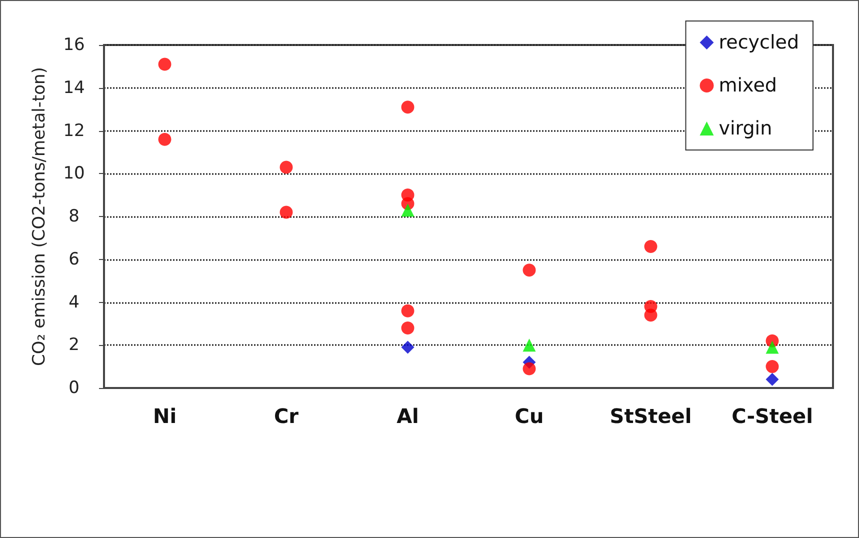 The height and width of the screenshot is (538, 859). I want to click on x-tick-label: Cr, so click(286, 416).